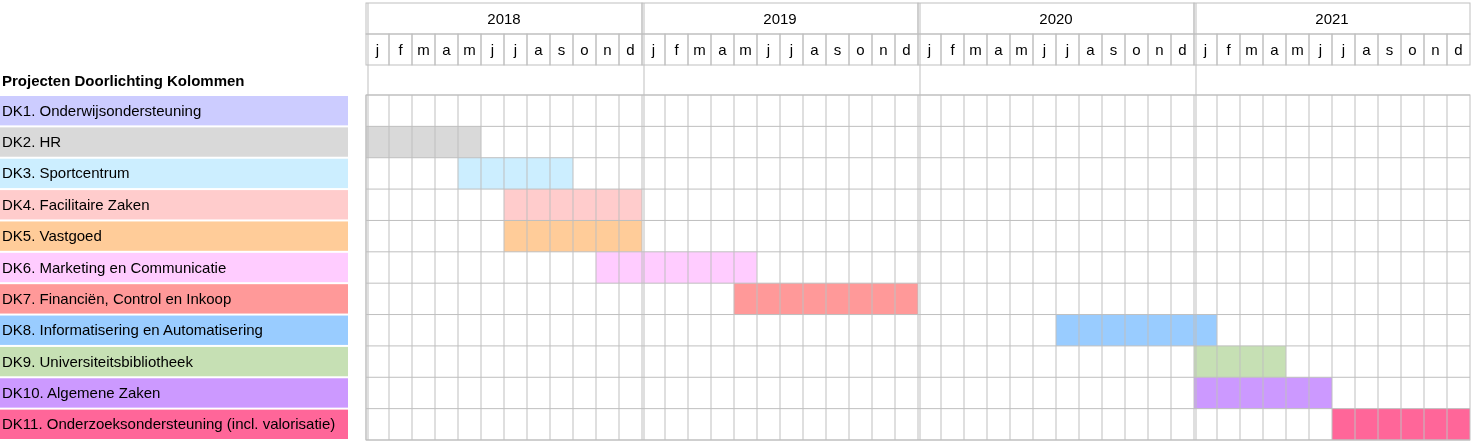 The width and height of the screenshot is (1473, 447). I want to click on y-tick-label: DK3. Sportcentrum, so click(66, 173).